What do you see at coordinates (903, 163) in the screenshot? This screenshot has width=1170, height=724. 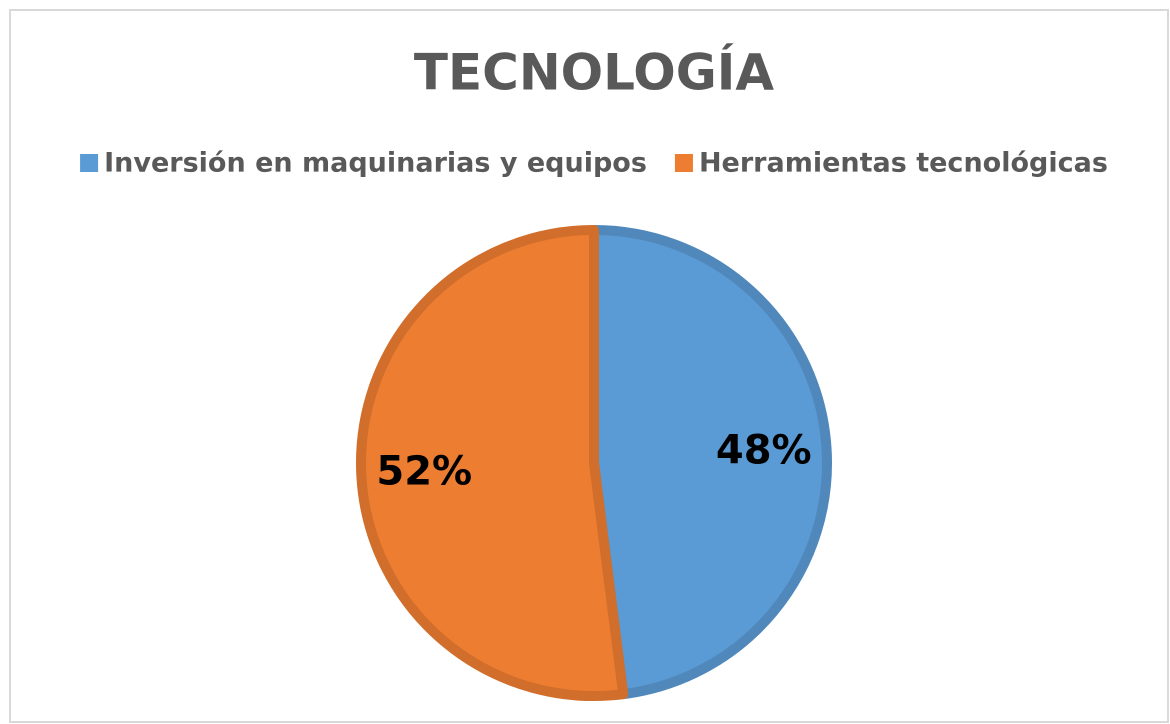 I see `legend-label: Herramientas tecnológicas` at bounding box center [903, 163].